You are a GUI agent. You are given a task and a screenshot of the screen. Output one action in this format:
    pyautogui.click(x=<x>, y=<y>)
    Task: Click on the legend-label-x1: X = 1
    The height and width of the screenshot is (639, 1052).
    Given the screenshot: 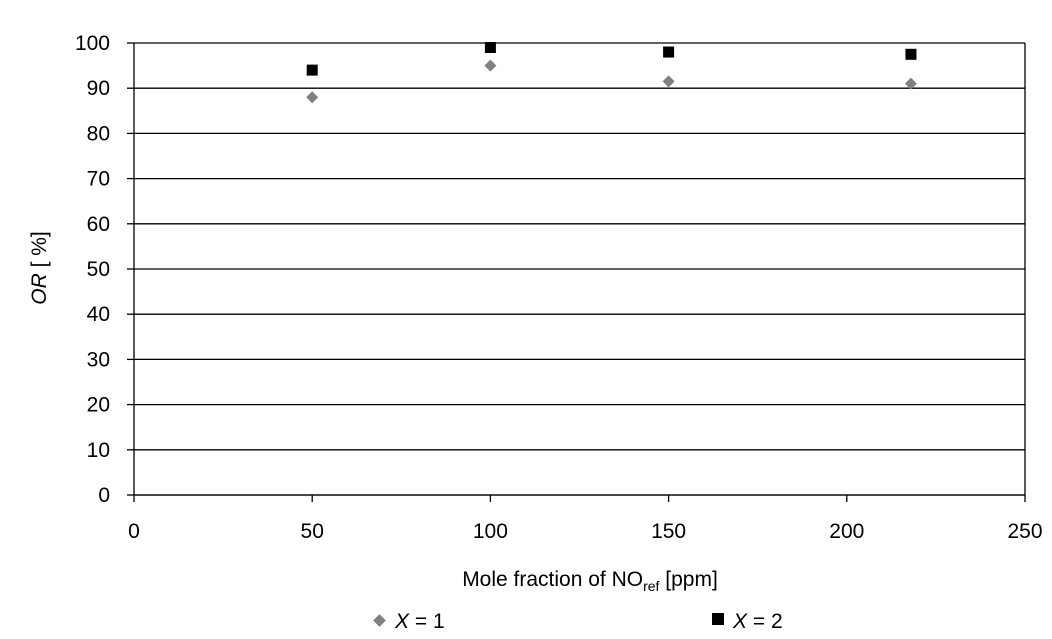 What is the action you would take?
    pyautogui.click(x=419, y=621)
    